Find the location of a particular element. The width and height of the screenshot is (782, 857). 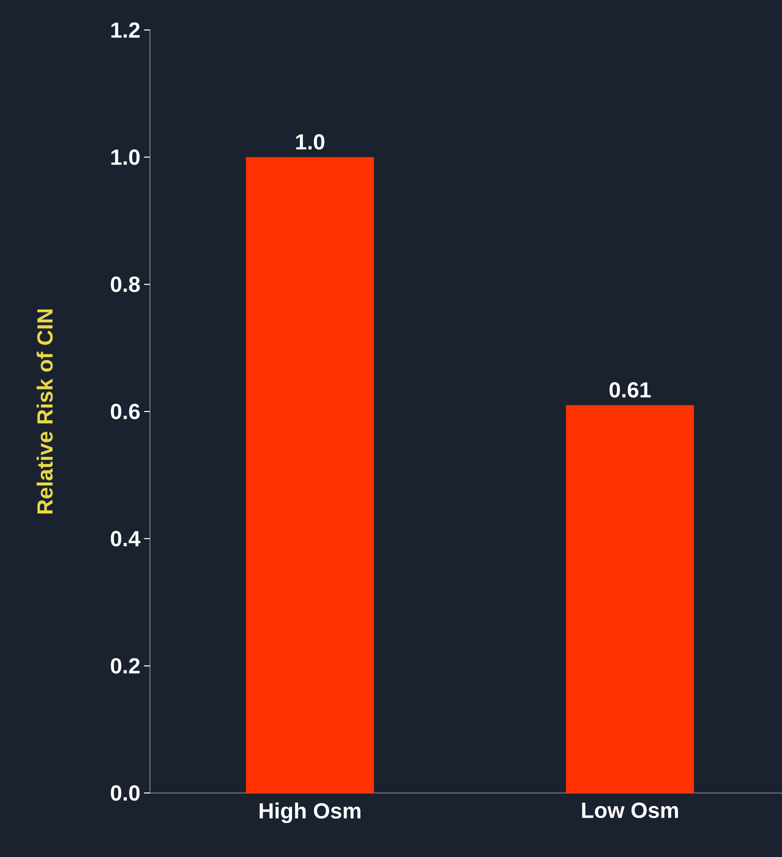

y-tick-label: 0.0 is located at coordinates (125, 793).